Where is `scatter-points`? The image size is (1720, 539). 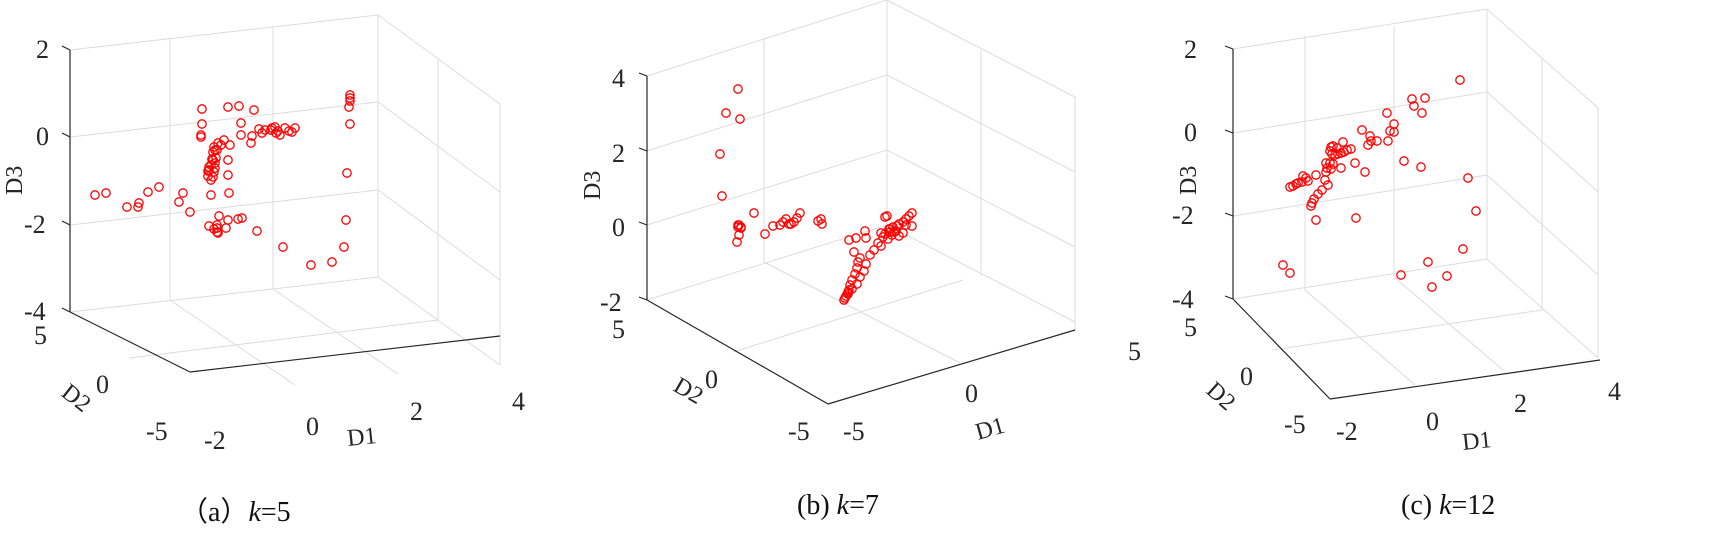
scatter-points is located at coordinates (816, 194).